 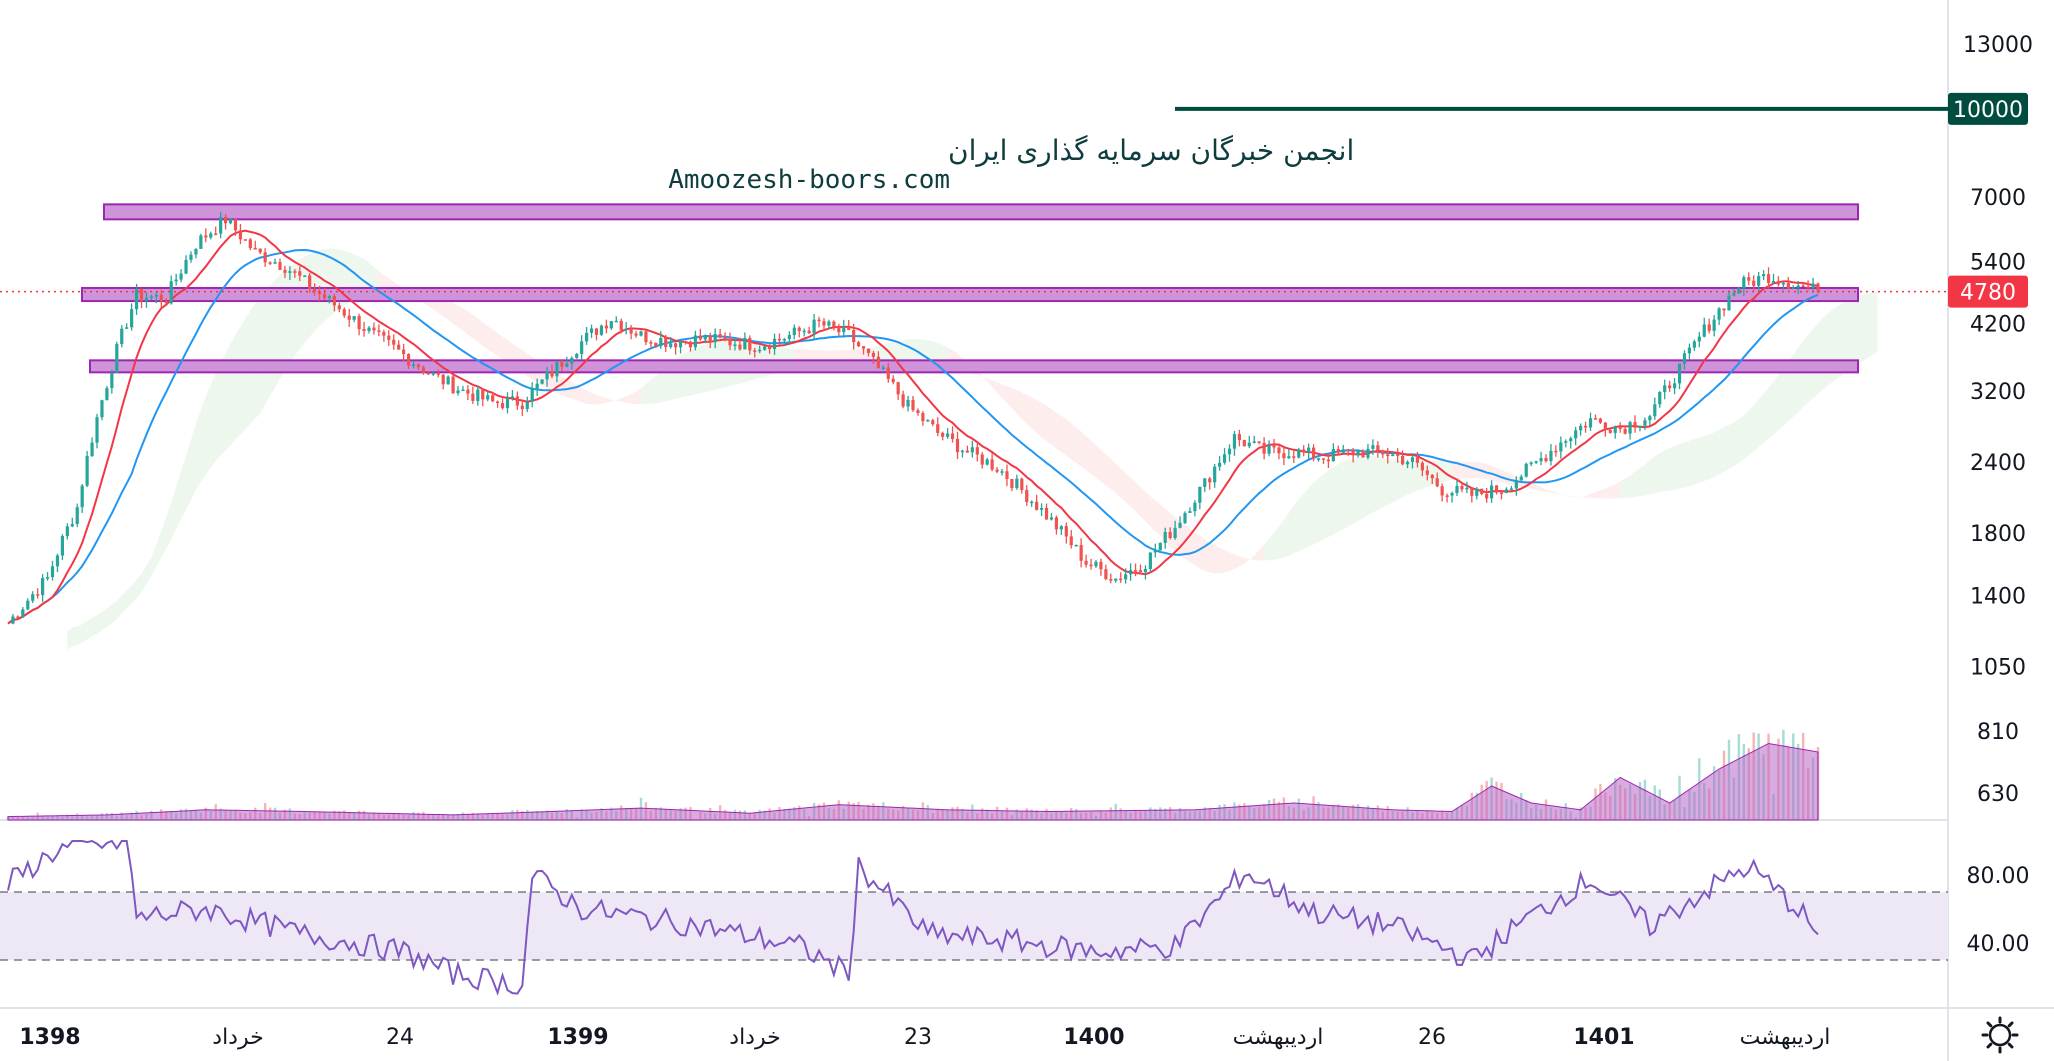 What do you see at coordinates (1988, 200) in the screenshot?
I see `price-badges: 10000 4780` at bounding box center [1988, 200].